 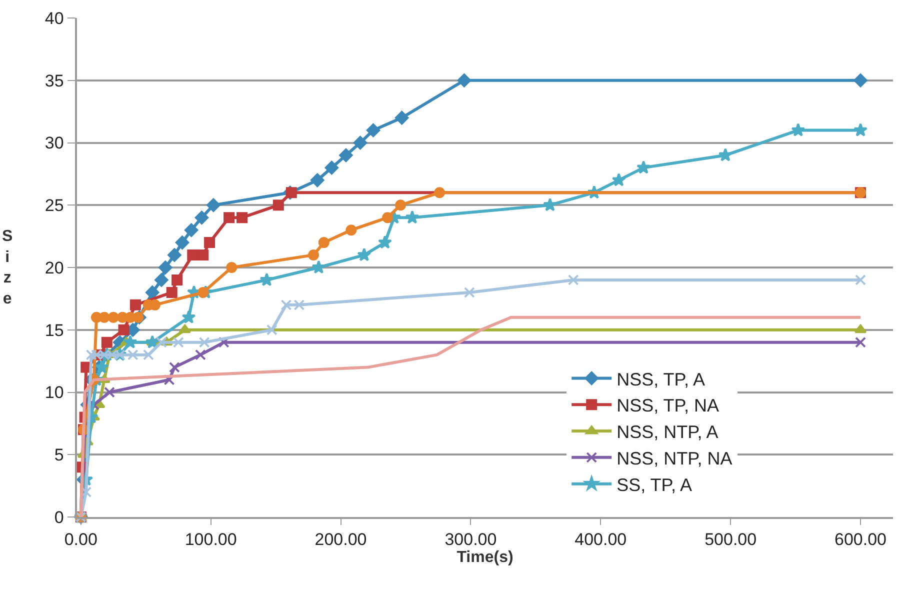 I want to click on y-tick-label: 0, so click(x=59, y=517).